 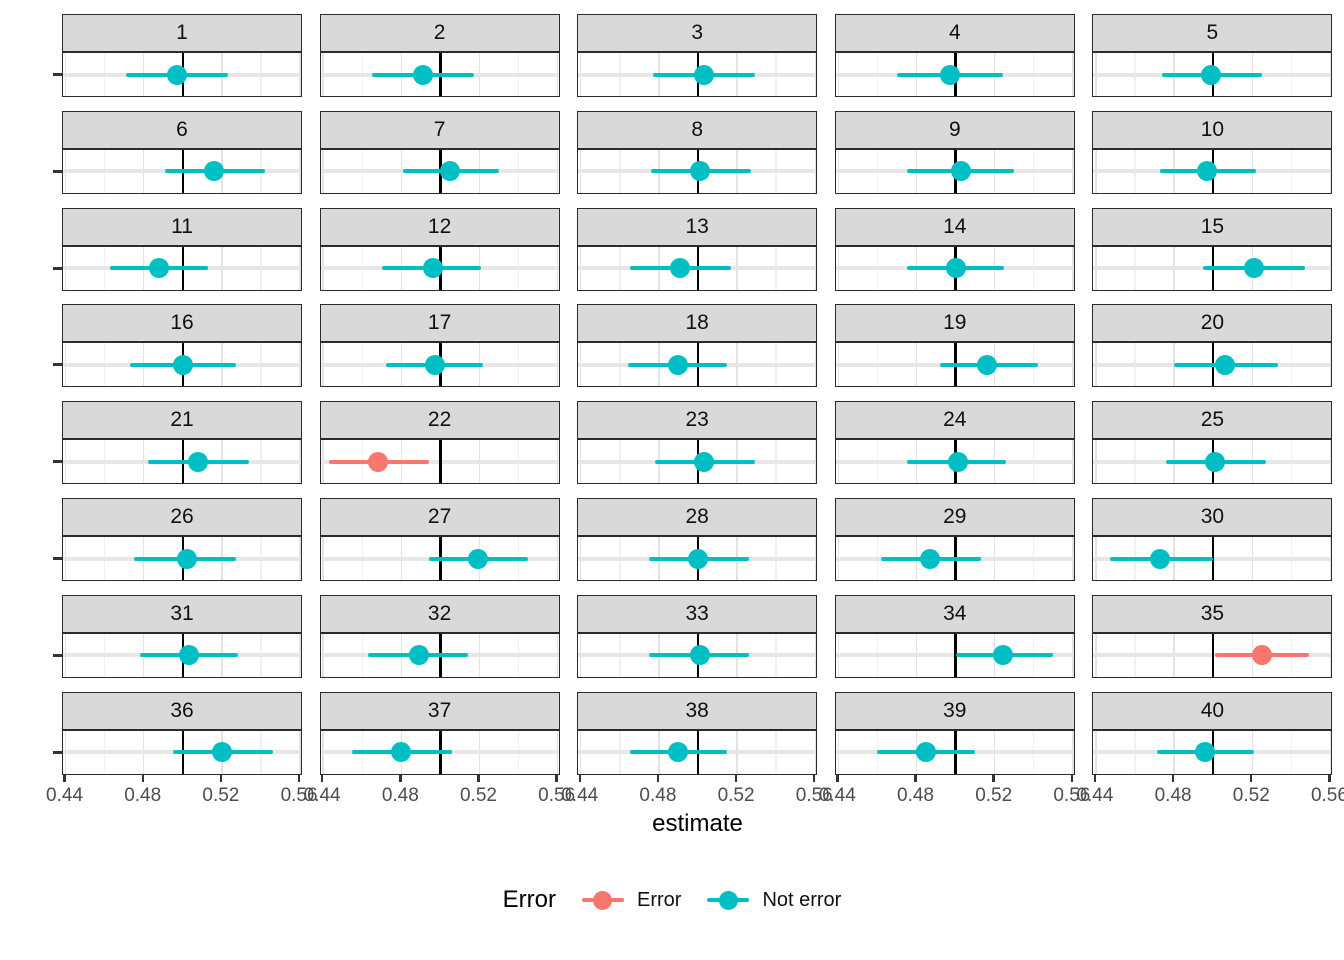 I want to click on facet-strip-label: 33, so click(x=697, y=613).